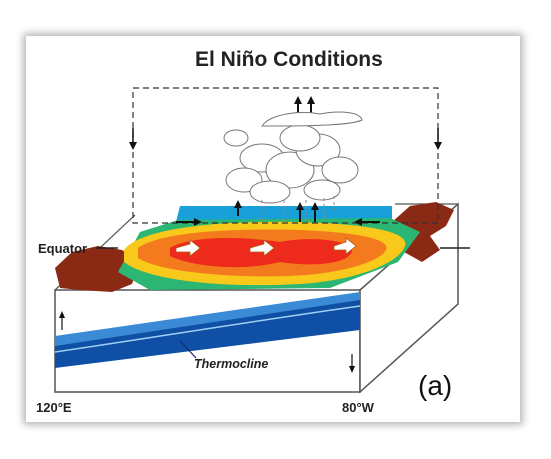  What do you see at coordinates (54, 407) in the screenshot?
I see `longitude-west-label: 120°E` at bounding box center [54, 407].